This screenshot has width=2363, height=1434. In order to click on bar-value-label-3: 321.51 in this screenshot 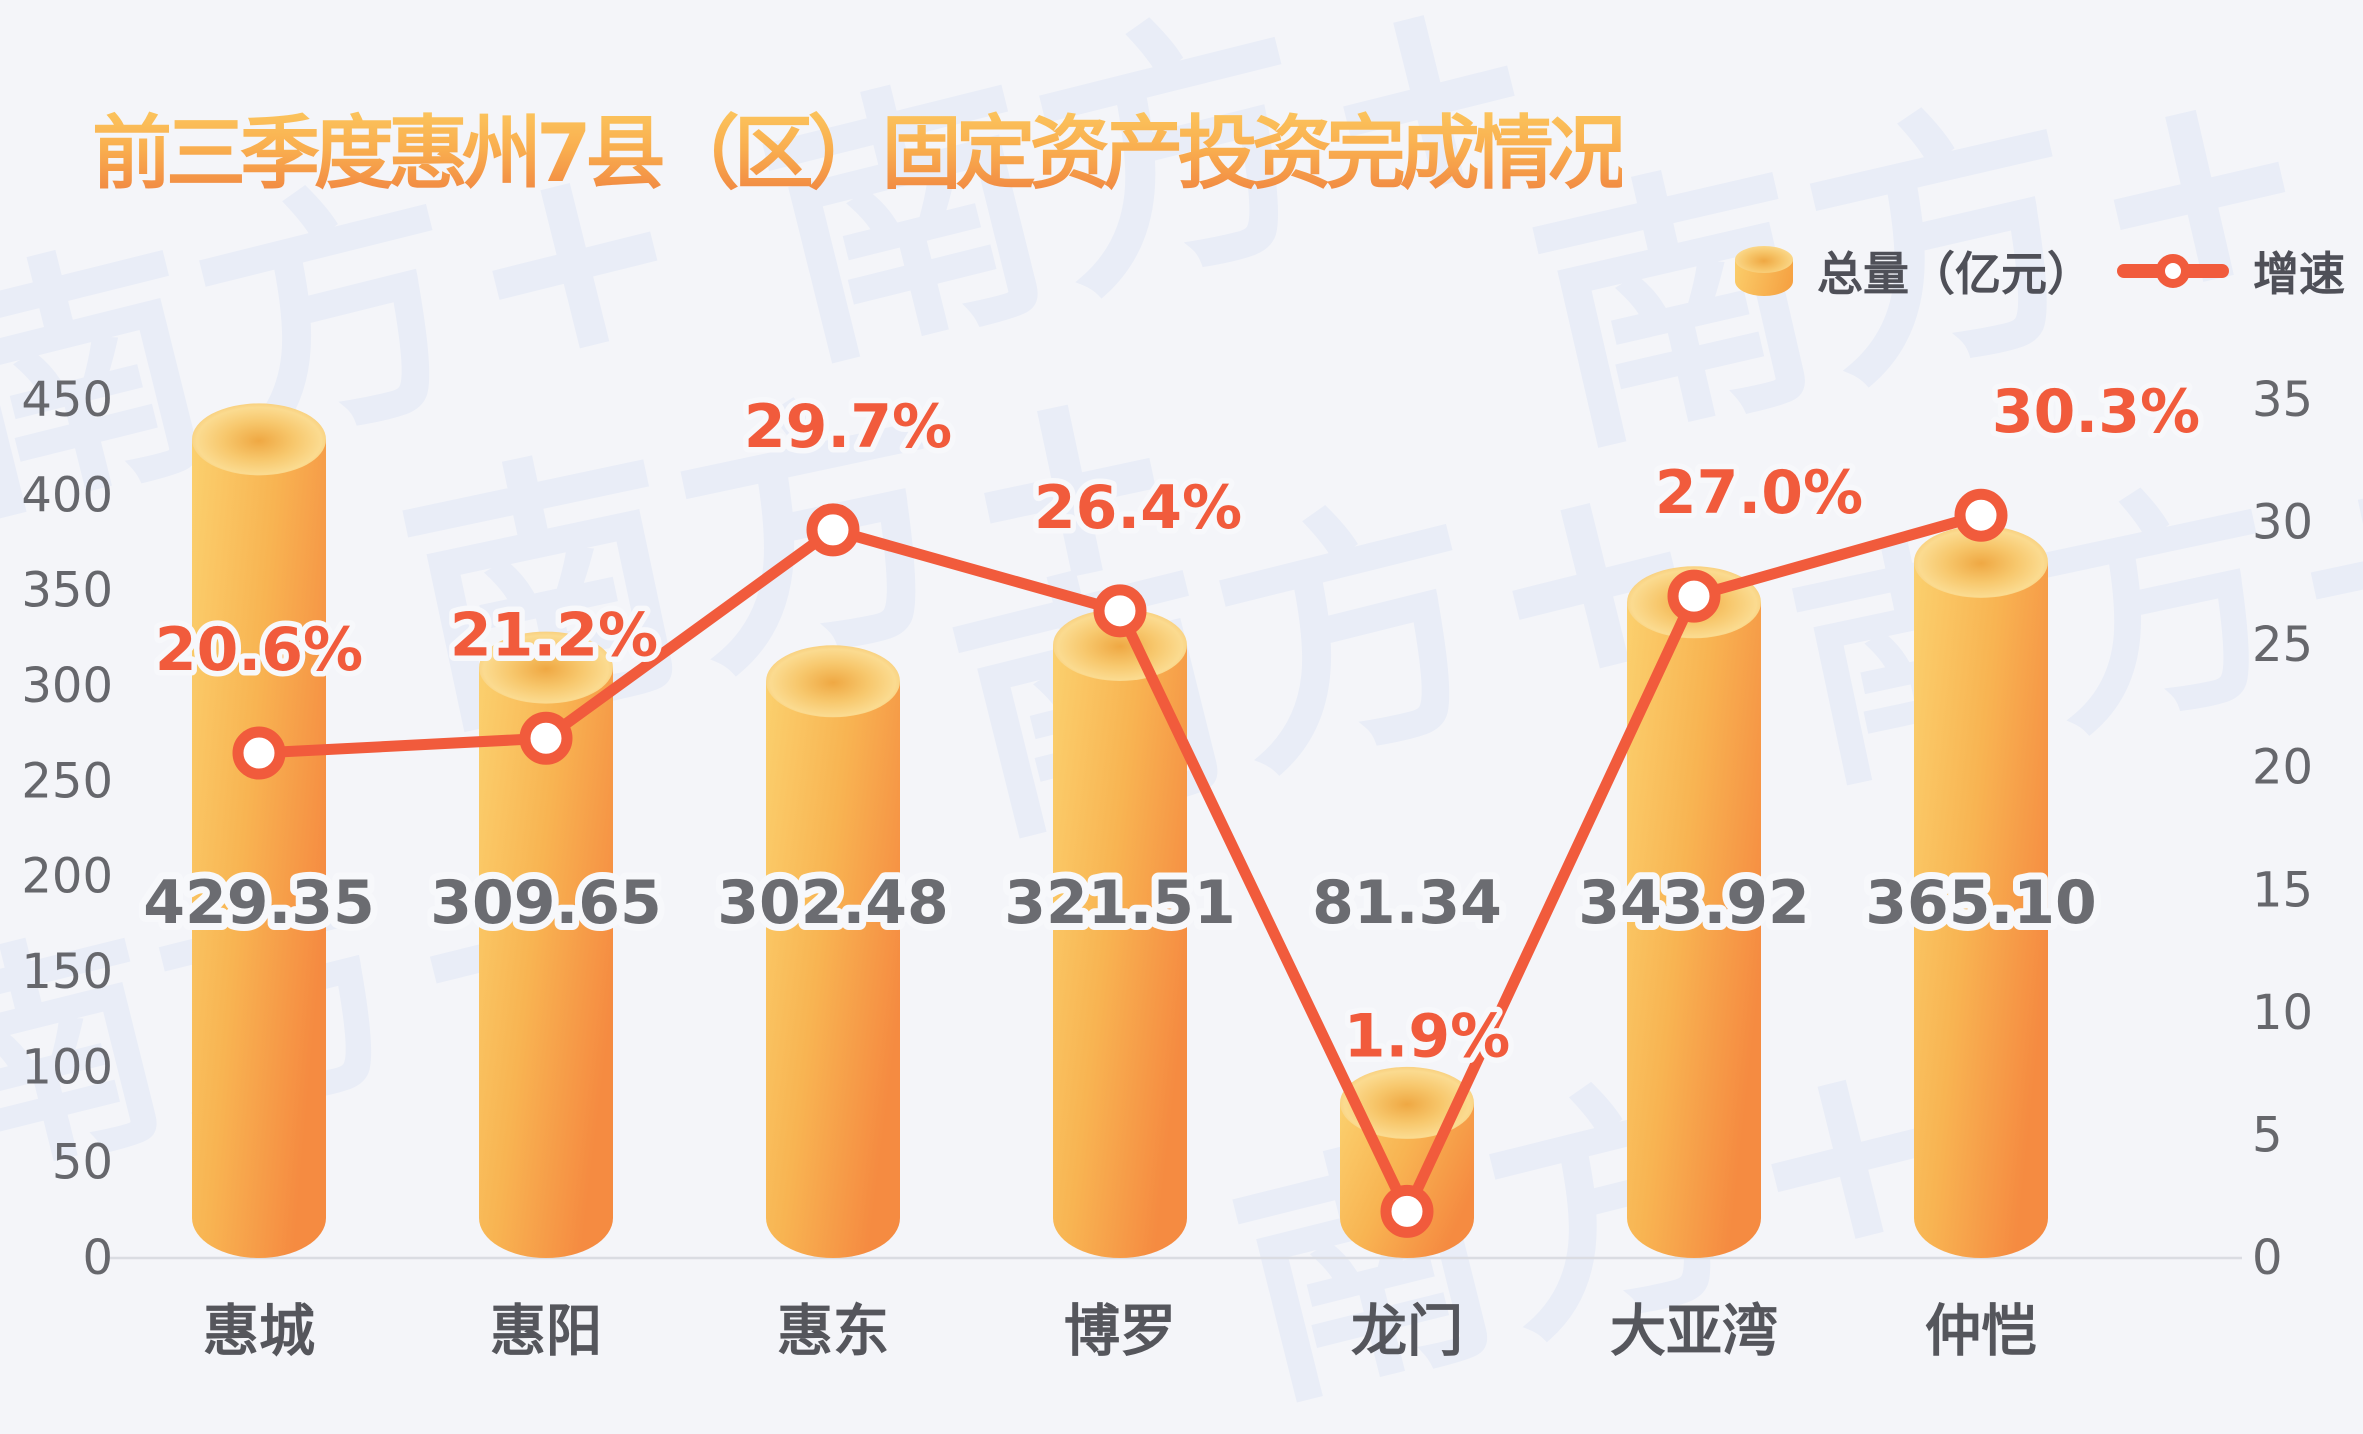, I will do `click(1120, 903)`.